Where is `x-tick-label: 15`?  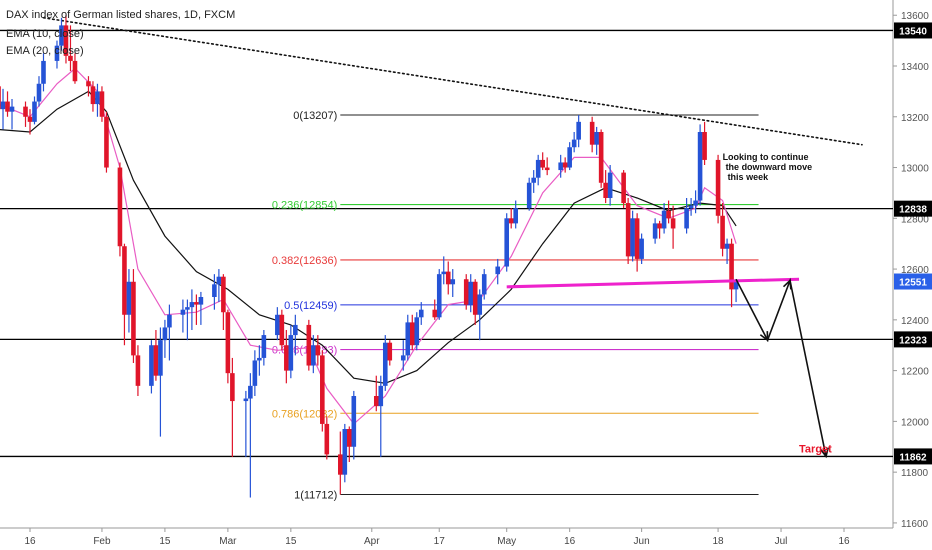
x-tick-label: 15 is located at coordinates (291, 541).